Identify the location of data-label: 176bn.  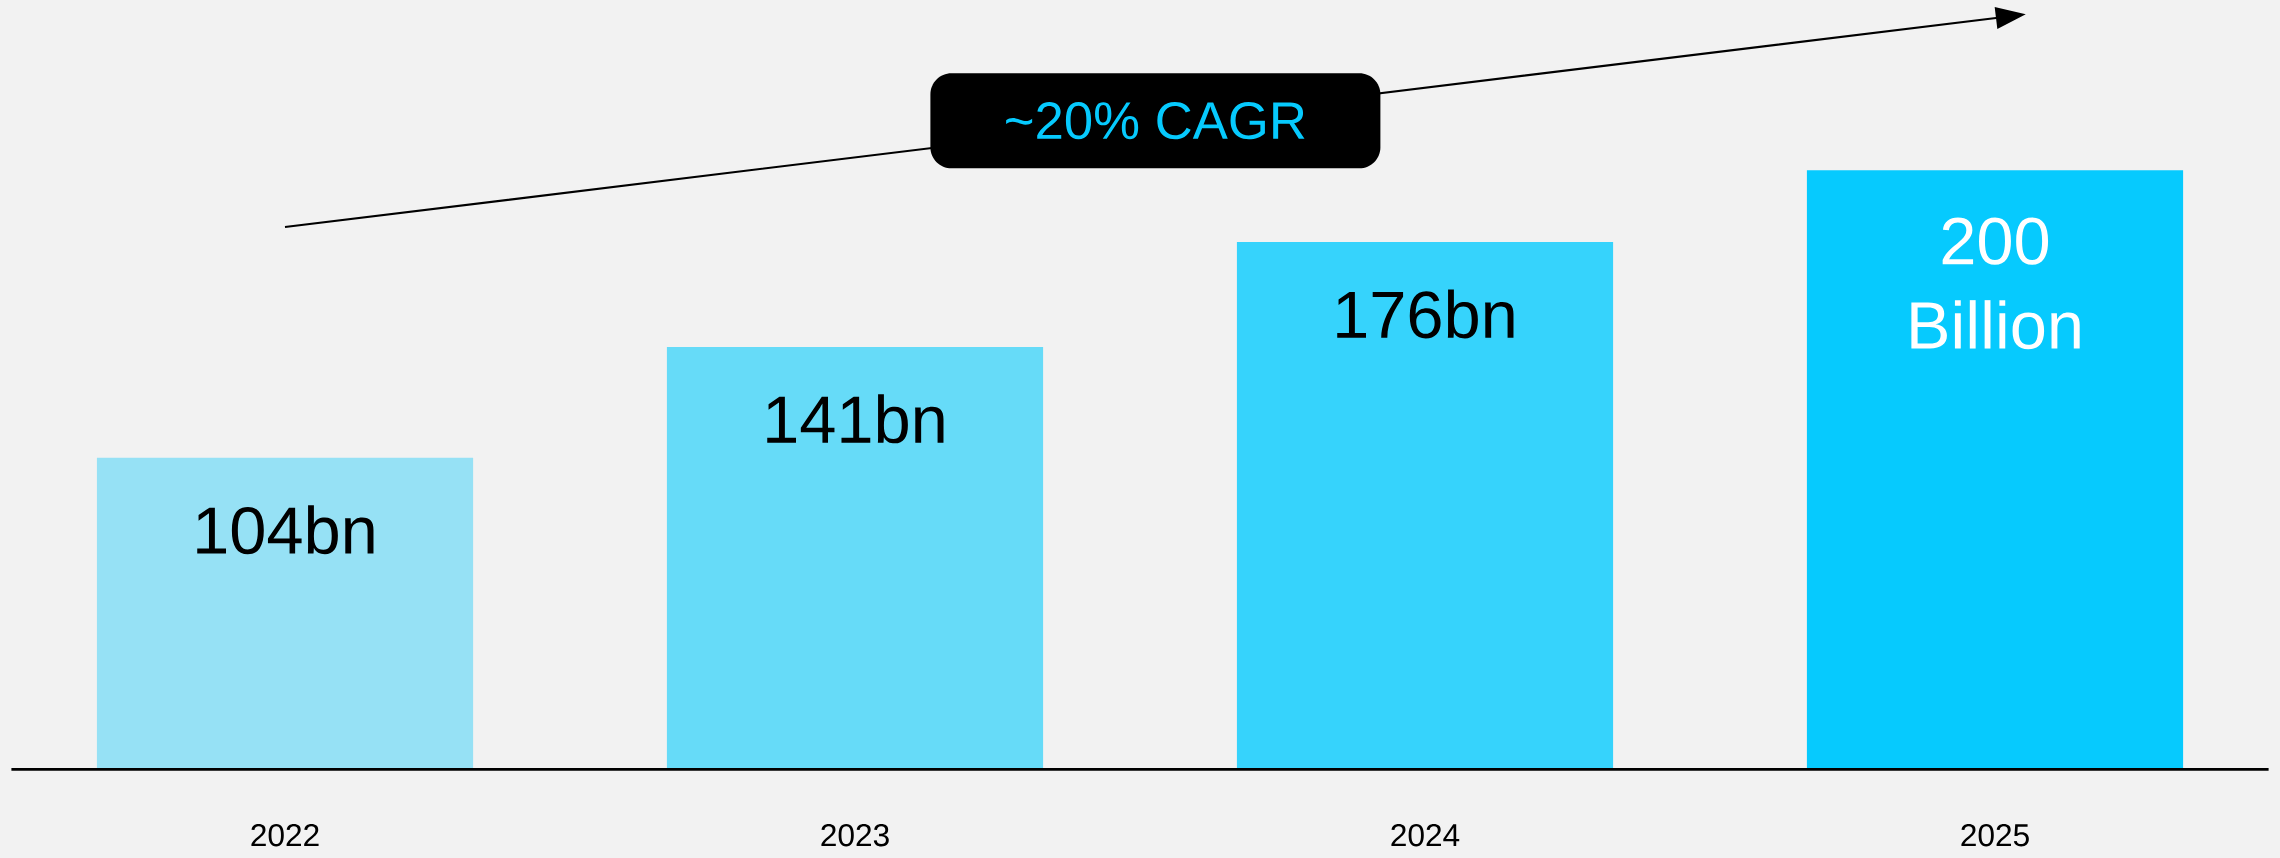
(1425, 314).